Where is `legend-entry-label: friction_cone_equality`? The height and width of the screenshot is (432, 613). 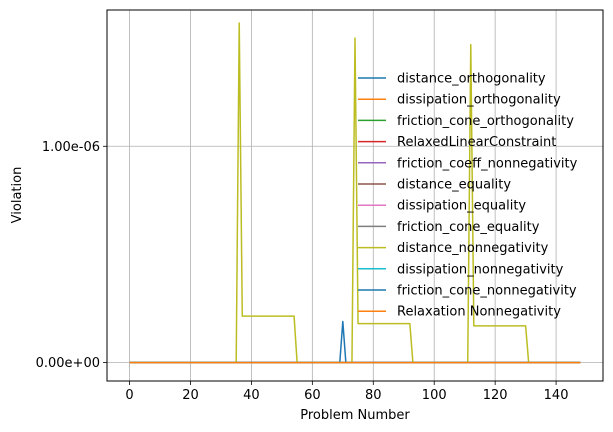
legend-entry-label: friction_cone_equality is located at coordinates (468, 227).